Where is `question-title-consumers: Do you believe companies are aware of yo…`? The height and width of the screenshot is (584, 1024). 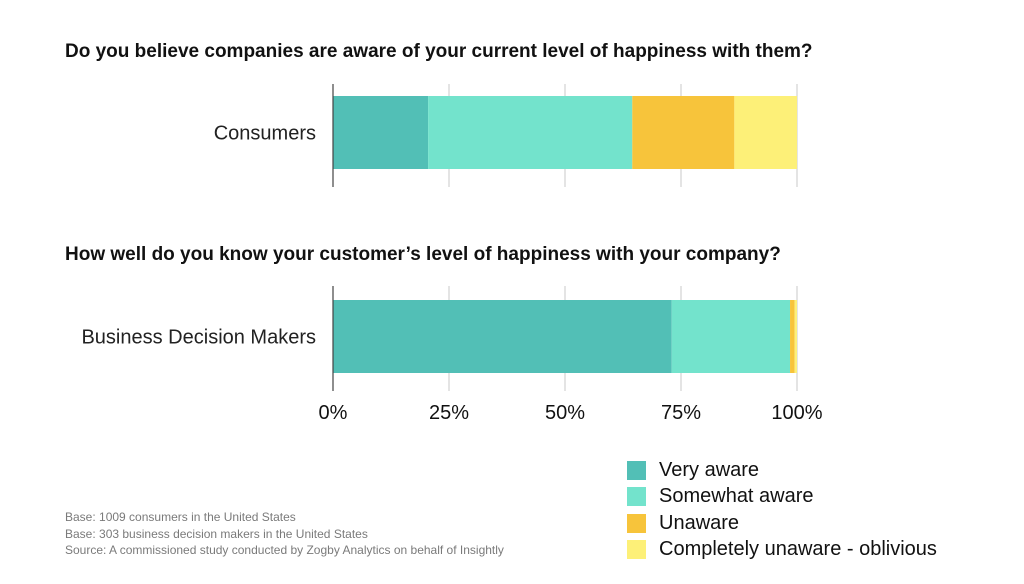
question-title-consumers: Do you believe companies are aware of yo… is located at coordinates (439, 51).